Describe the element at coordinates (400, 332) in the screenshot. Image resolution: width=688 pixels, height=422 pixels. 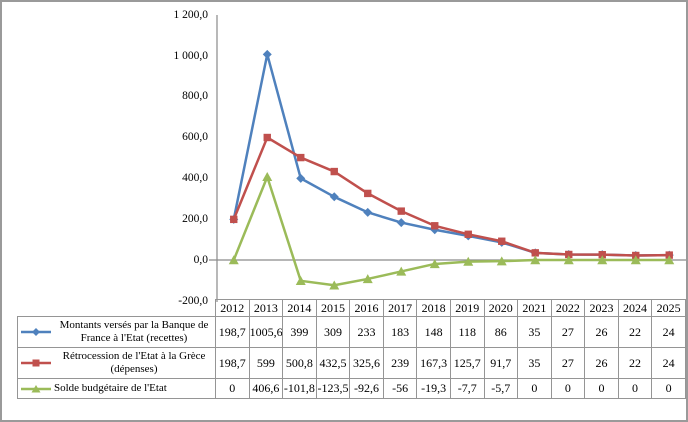
I see `value-cell: 183` at that location.